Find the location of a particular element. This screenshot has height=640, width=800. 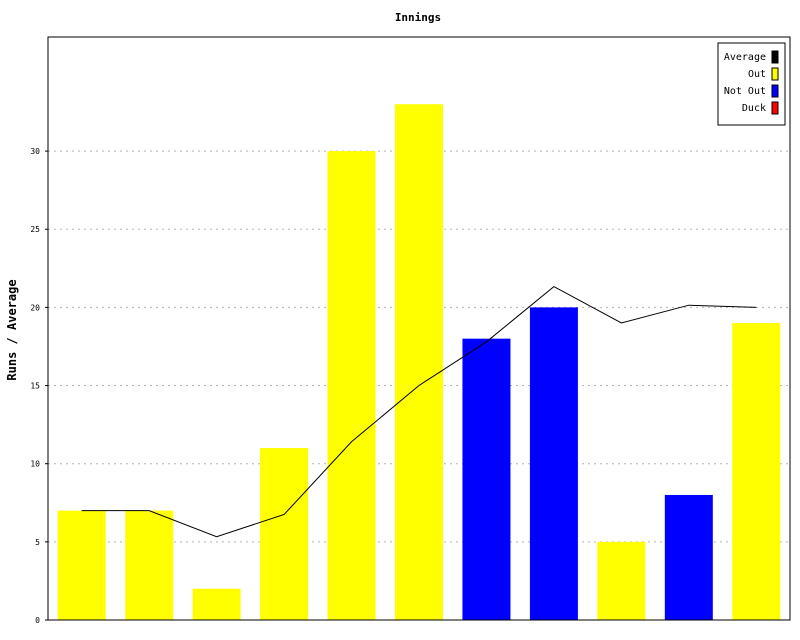

legend-swatch-average is located at coordinates (775, 57).